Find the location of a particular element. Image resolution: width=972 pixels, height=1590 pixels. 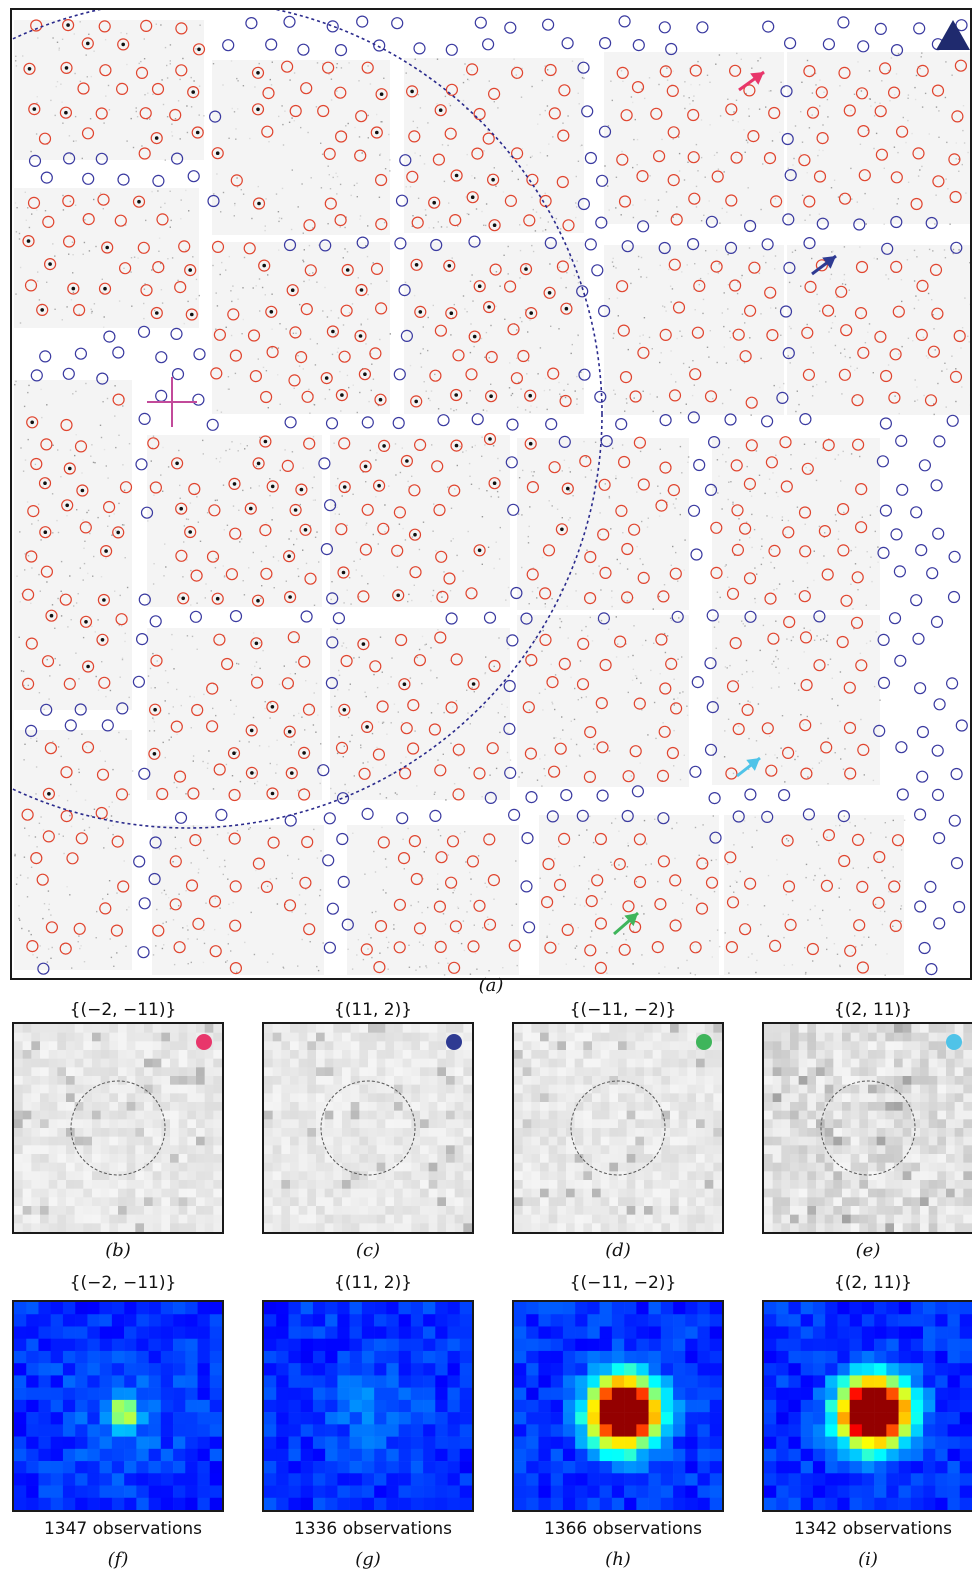

arrow-icon is located at coordinates (751, 81).